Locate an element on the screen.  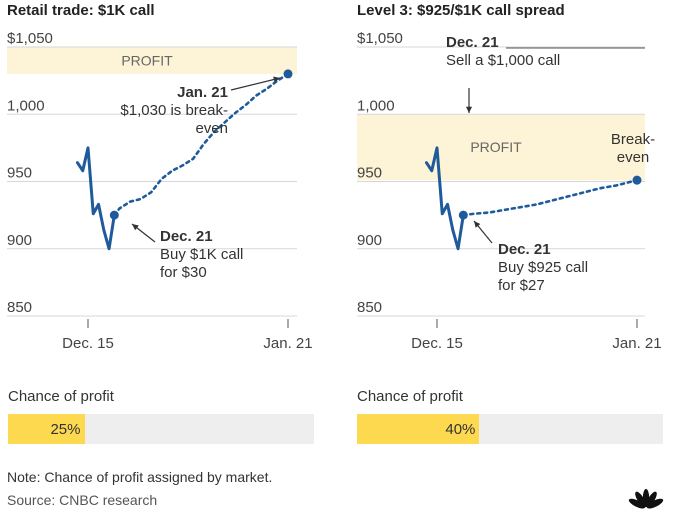
probability-track-spread: 40% is located at coordinates (510, 429).